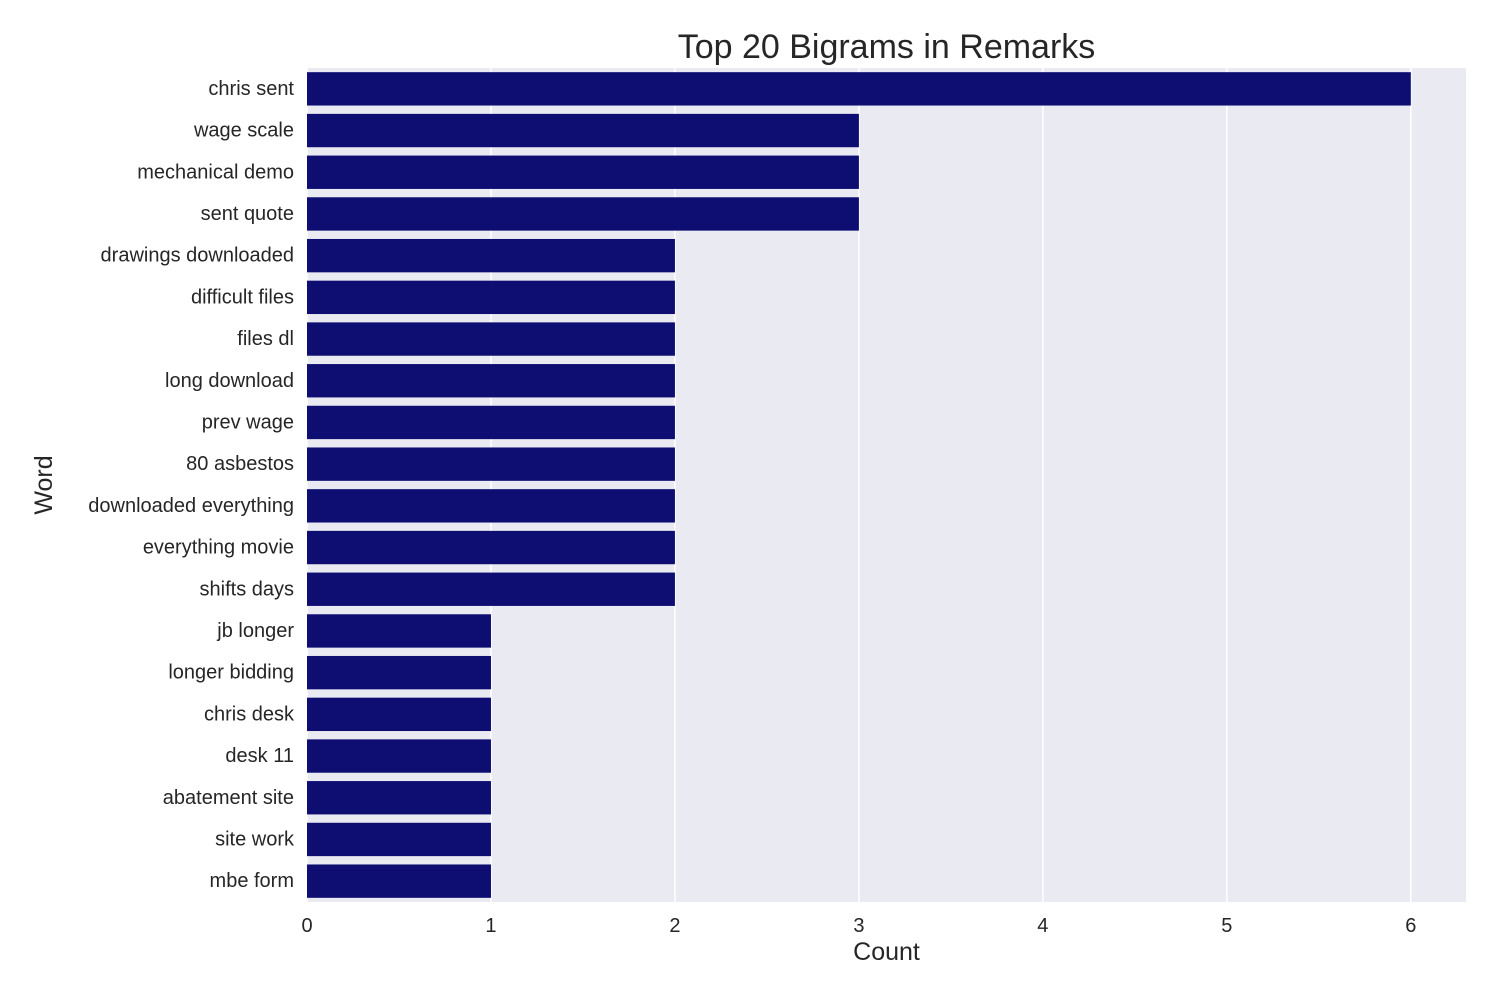 The width and height of the screenshot is (1500, 1000). What do you see at coordinates (247, 214) in the screenshot?
I see `y-tick-label: sent quote` at bounding box center [247, 214].